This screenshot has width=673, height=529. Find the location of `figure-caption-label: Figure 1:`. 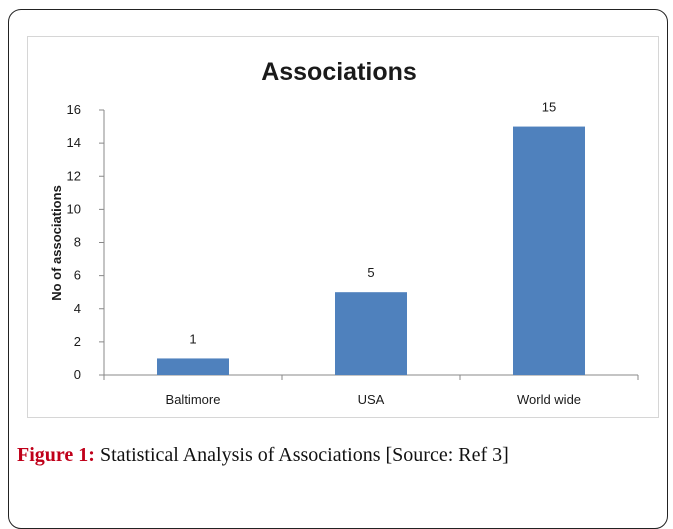

figure-caption-label: Figure 1: is located at coordinates (56, 455).